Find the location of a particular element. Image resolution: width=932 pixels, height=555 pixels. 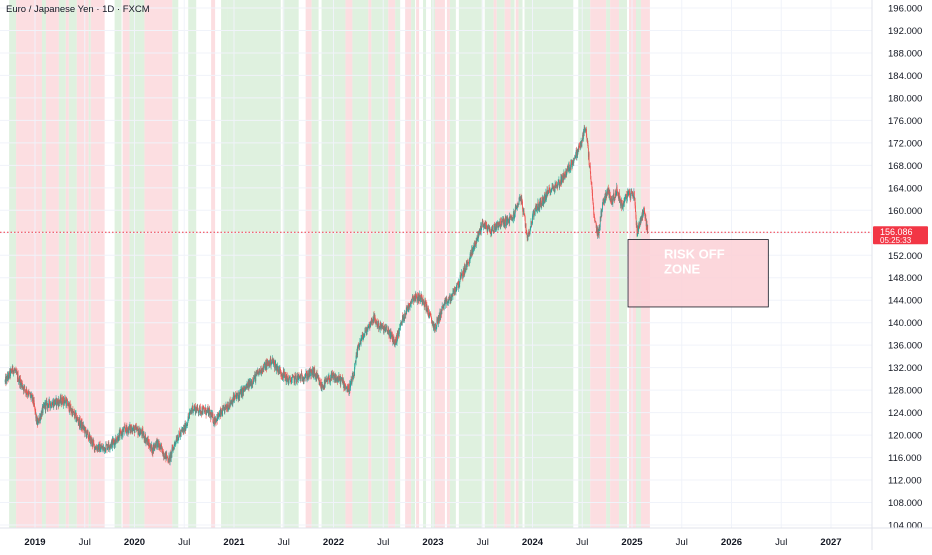

risk-on-band is located at coordinates (290, 264).